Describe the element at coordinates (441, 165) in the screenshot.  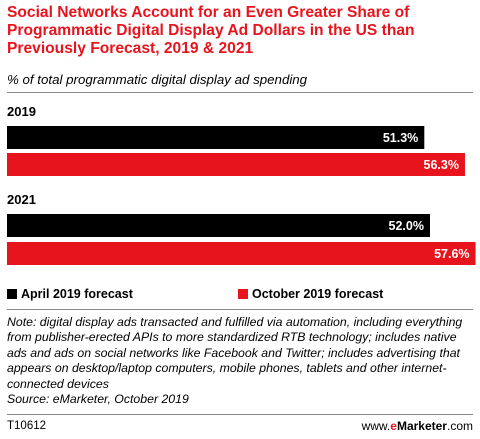
I see `bar-value-label-2019-series-1: 56.3%` at that location.